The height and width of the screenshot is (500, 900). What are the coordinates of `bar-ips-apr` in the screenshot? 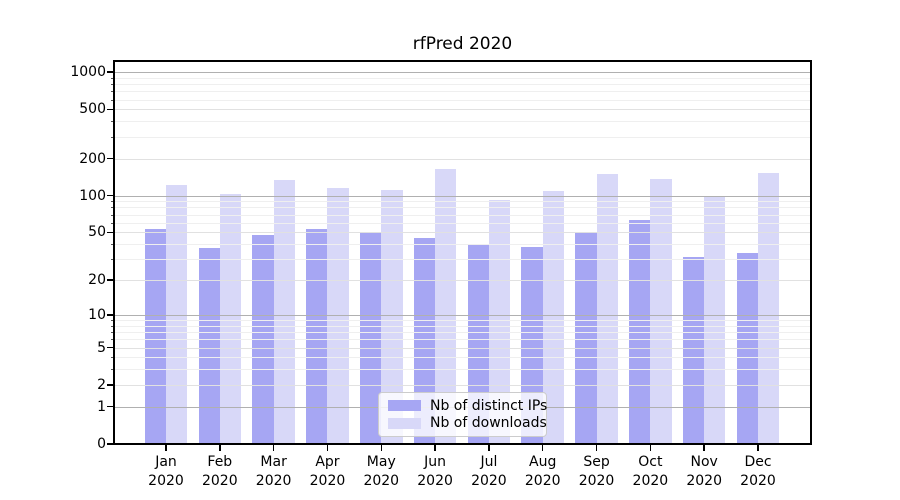 It's located at (317, 336).